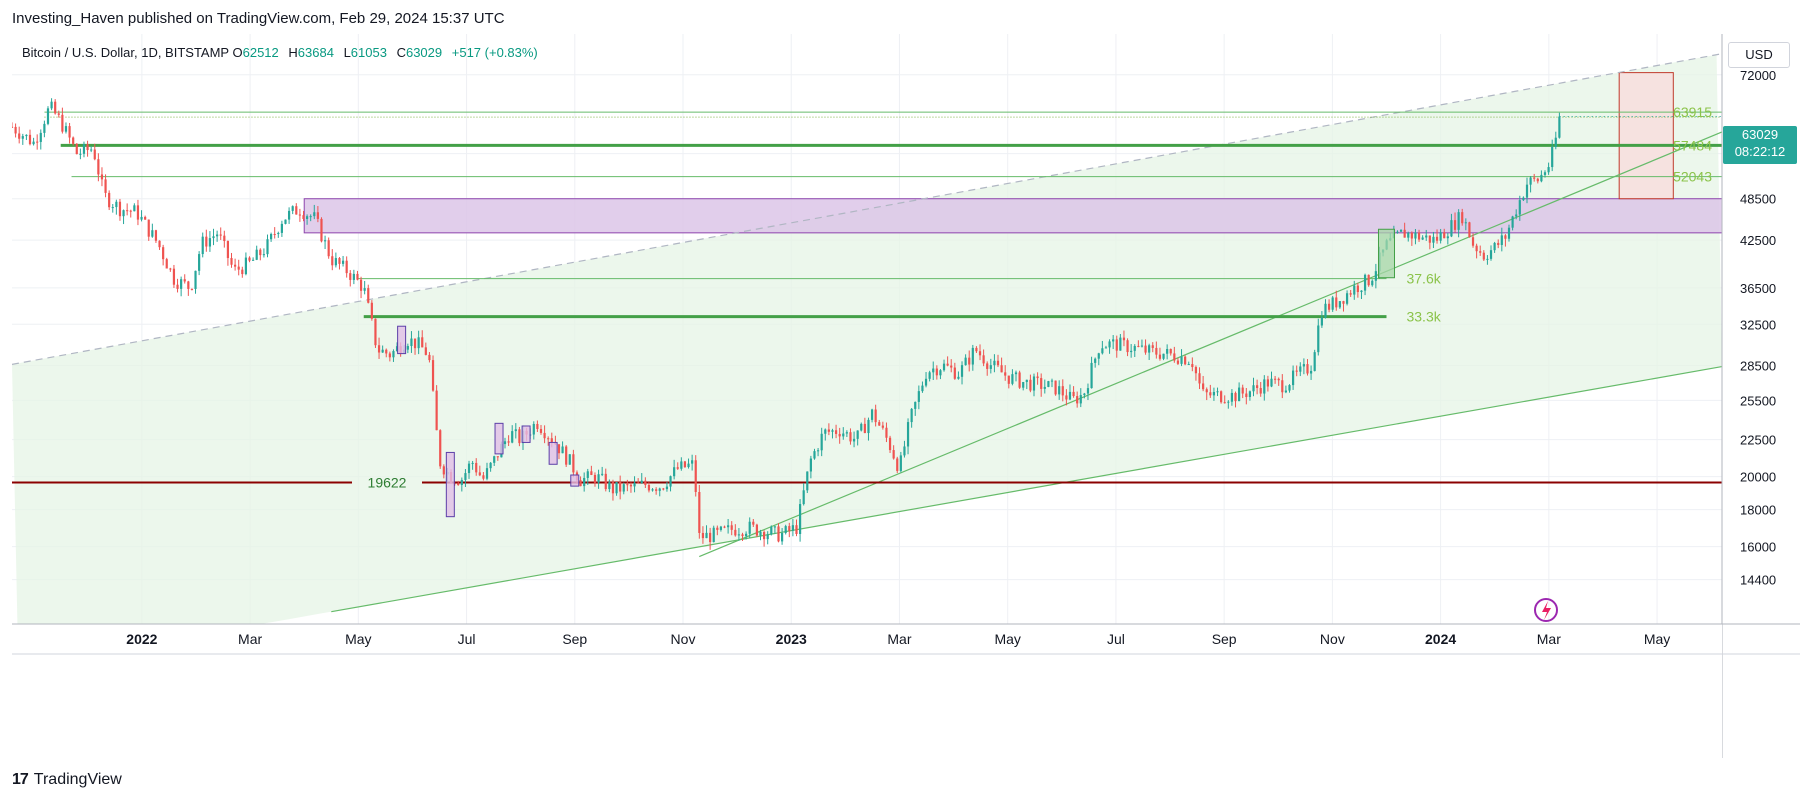  What do you see at coordinates (347, 52) in the screenshot?
I see `low-label: L` at bounding box center [347, 52].